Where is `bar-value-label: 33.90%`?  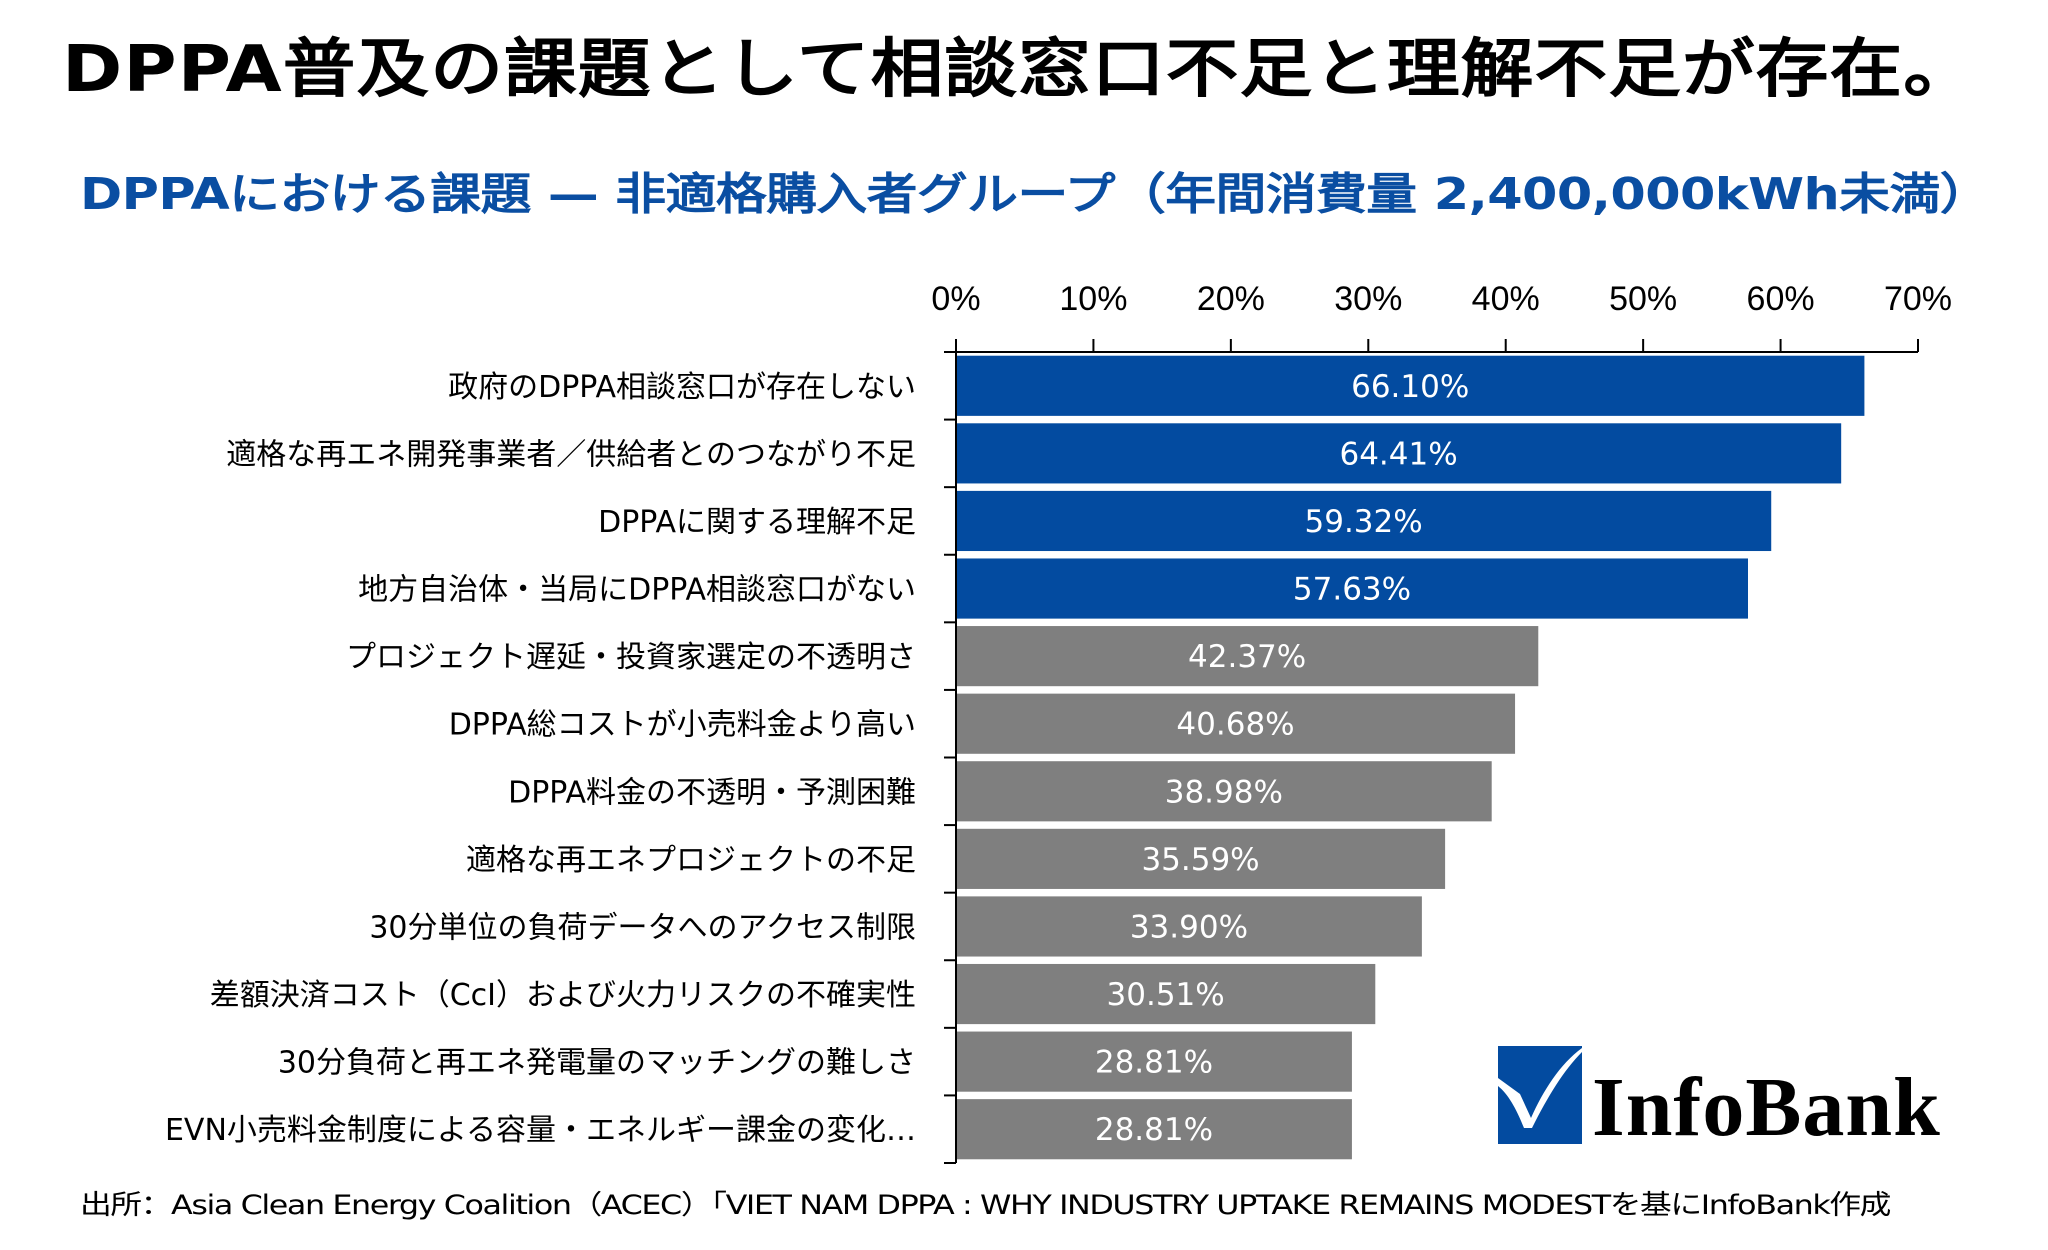
bar-value-label: 33.90% is located at coordinates (1189, 927).